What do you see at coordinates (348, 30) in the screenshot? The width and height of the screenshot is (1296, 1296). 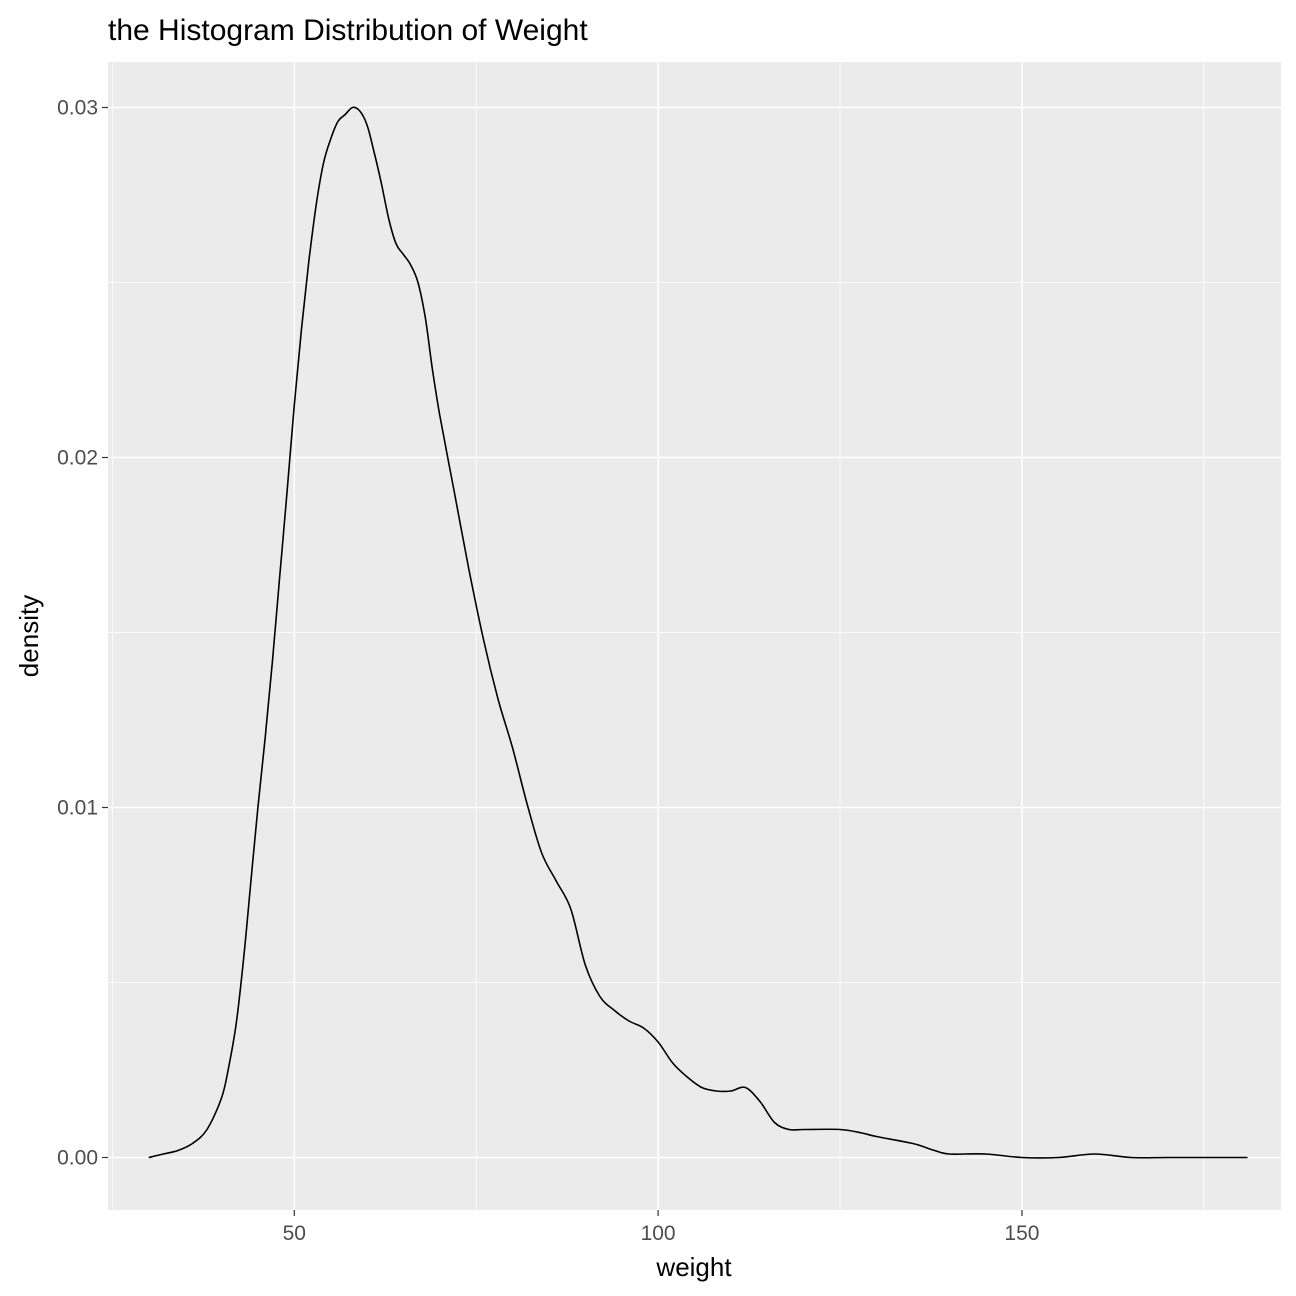 I see `chart-title: the Histogram Distribution of Weight` at bounding box center [348, 30].